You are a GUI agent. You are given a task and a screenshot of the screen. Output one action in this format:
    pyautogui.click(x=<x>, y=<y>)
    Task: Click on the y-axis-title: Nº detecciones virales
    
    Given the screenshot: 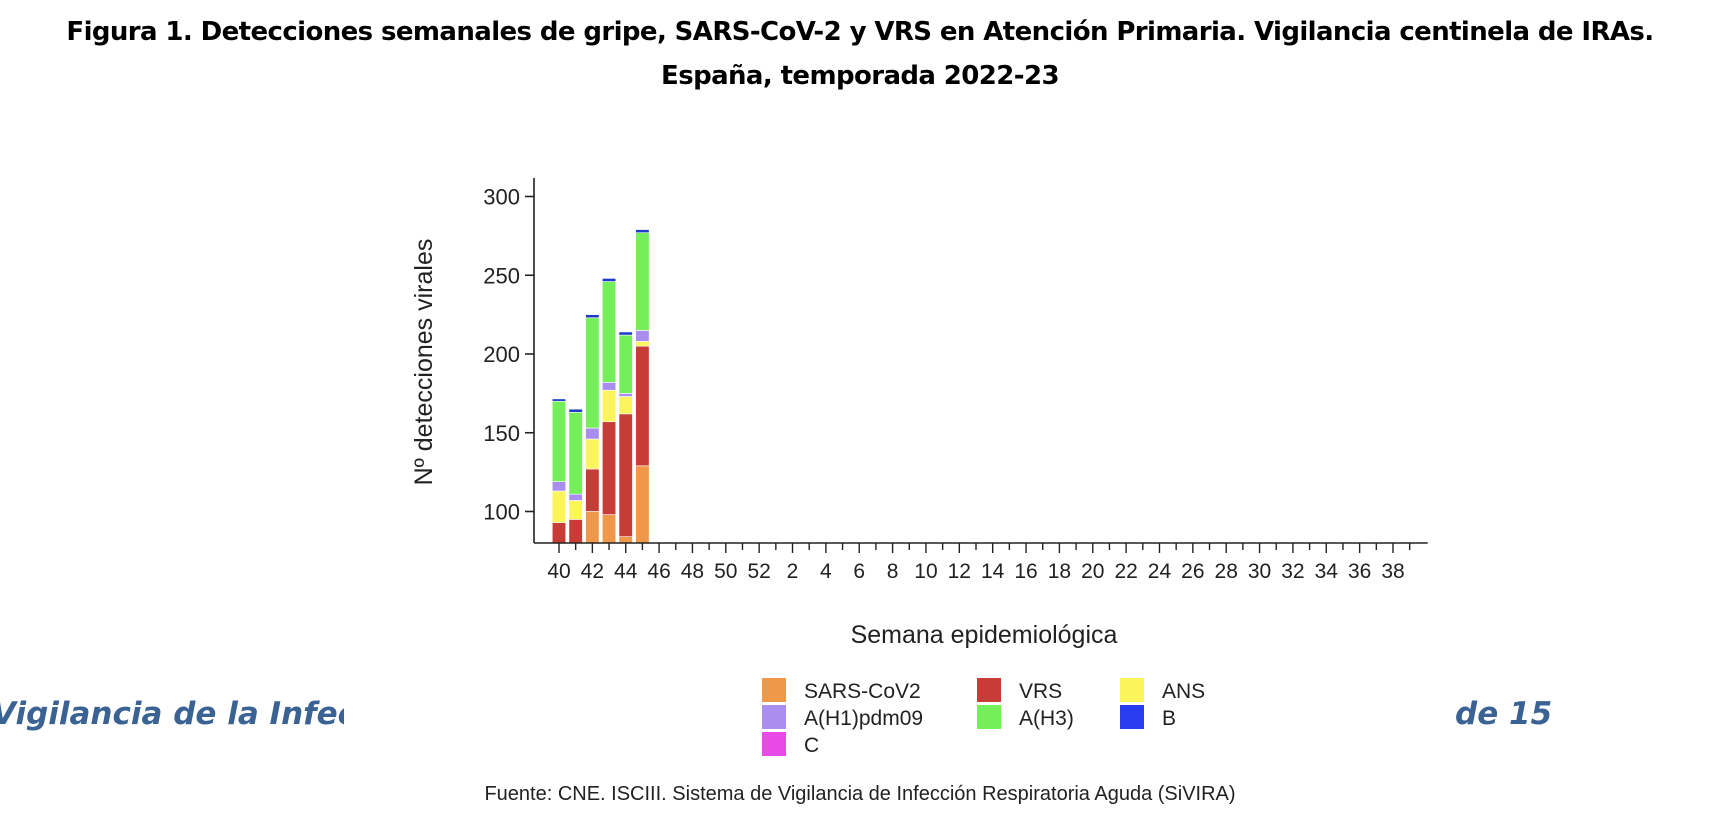 What is the action you would take?
    pyautogui.click(x=424, y=362)
    